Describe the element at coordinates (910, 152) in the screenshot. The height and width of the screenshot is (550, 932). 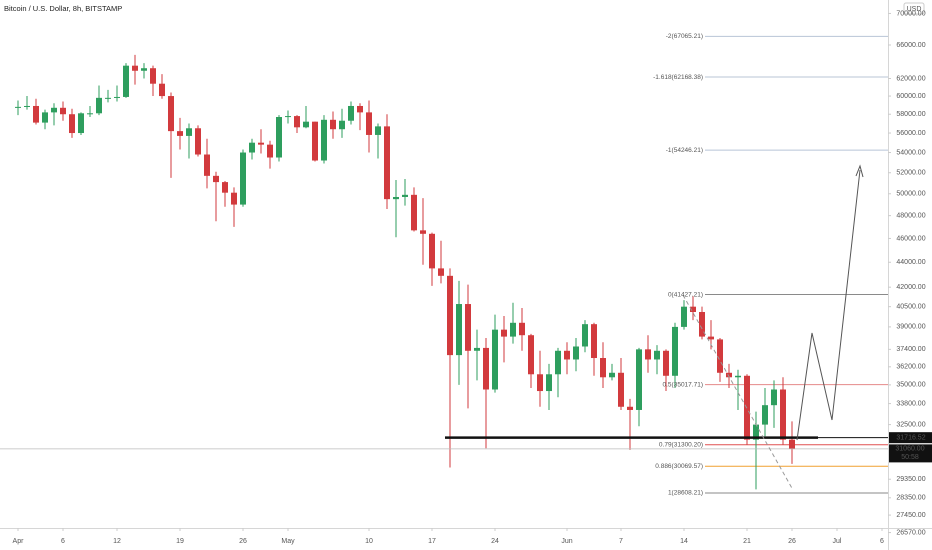
I see `y-tick-label: 54000.00` at that location.